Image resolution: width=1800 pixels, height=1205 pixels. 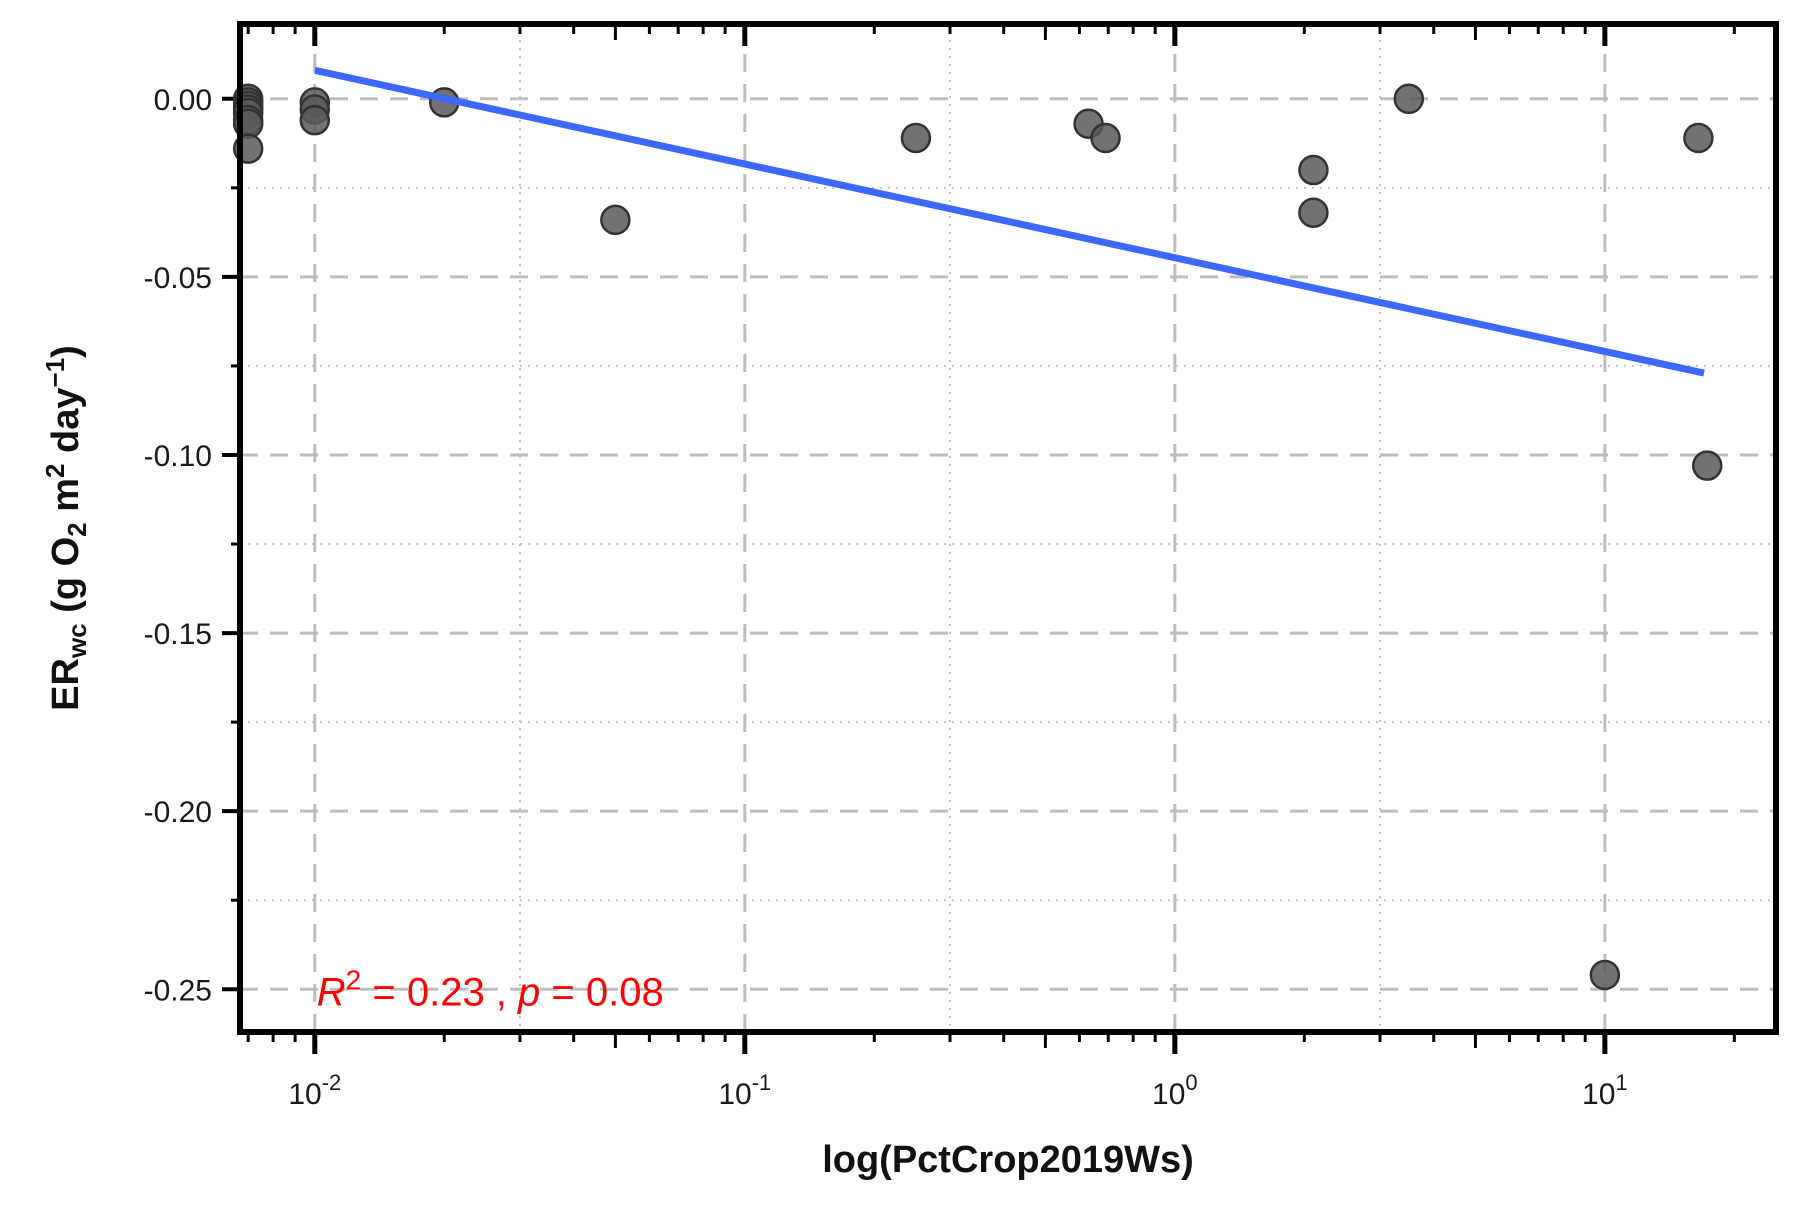 I want to click on y-title-day-sup: −1, so click(x=55, y=373).